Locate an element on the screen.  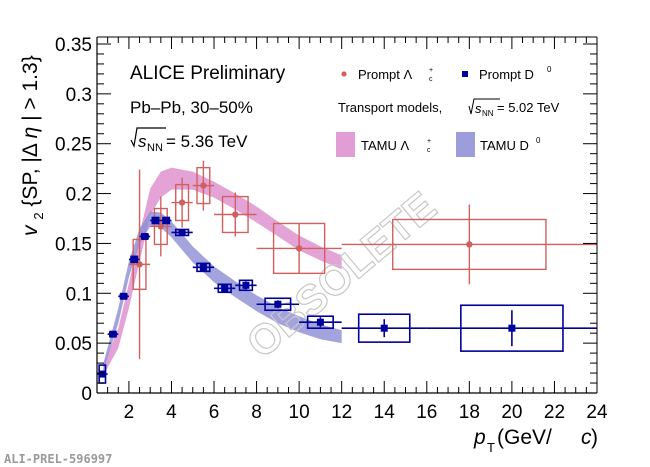
x-axis-title-rest: (GeV/ is located at coordinates (524, 437).